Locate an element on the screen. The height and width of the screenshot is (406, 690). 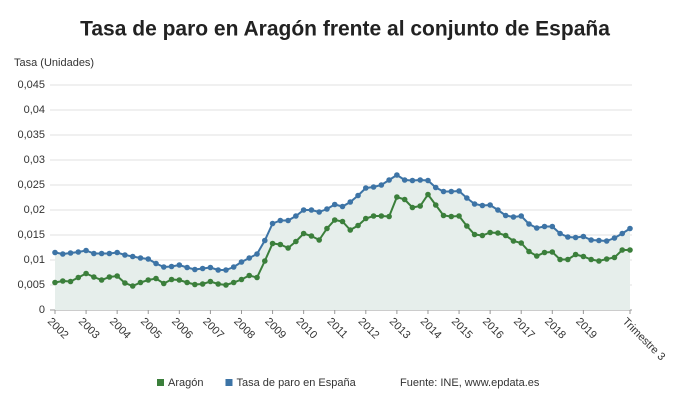
y-tick-label: 0,035 is located at coordinates (31, 135).